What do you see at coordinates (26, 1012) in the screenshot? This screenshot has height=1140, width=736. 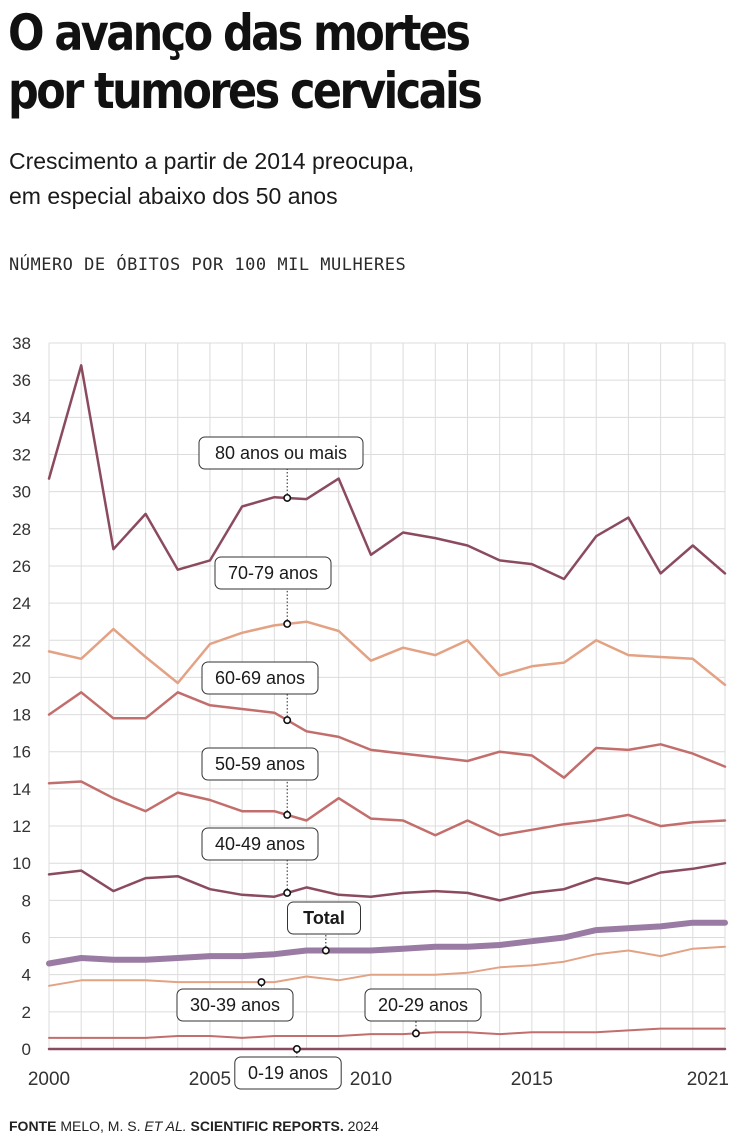 I see `y-tick-label: 2` at bounding box center [26, 1012].